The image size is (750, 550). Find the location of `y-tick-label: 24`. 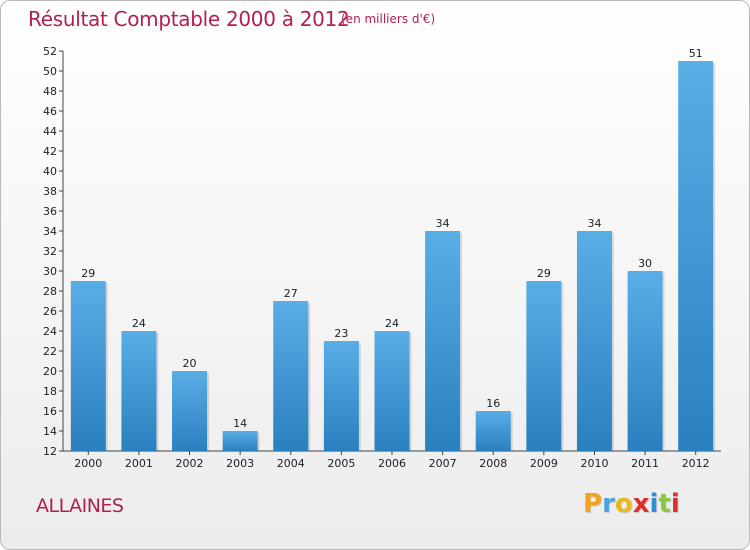

y-tick-label: 24 is located at coordinates (50, 331).